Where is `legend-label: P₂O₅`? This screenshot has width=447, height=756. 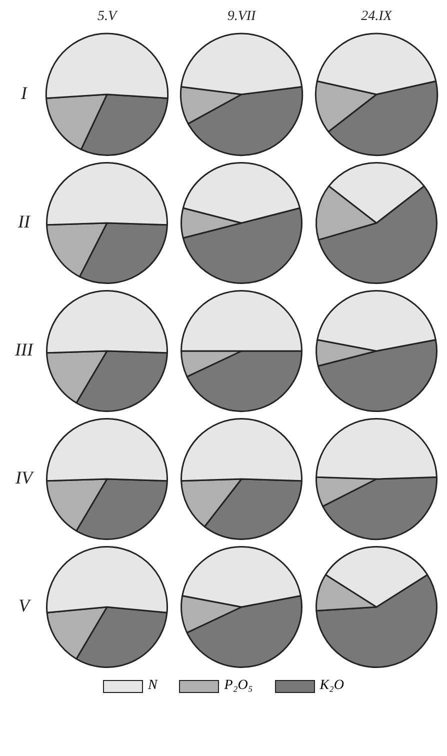
legend-label: P₂O₅ is located at coordinates (238, 686).